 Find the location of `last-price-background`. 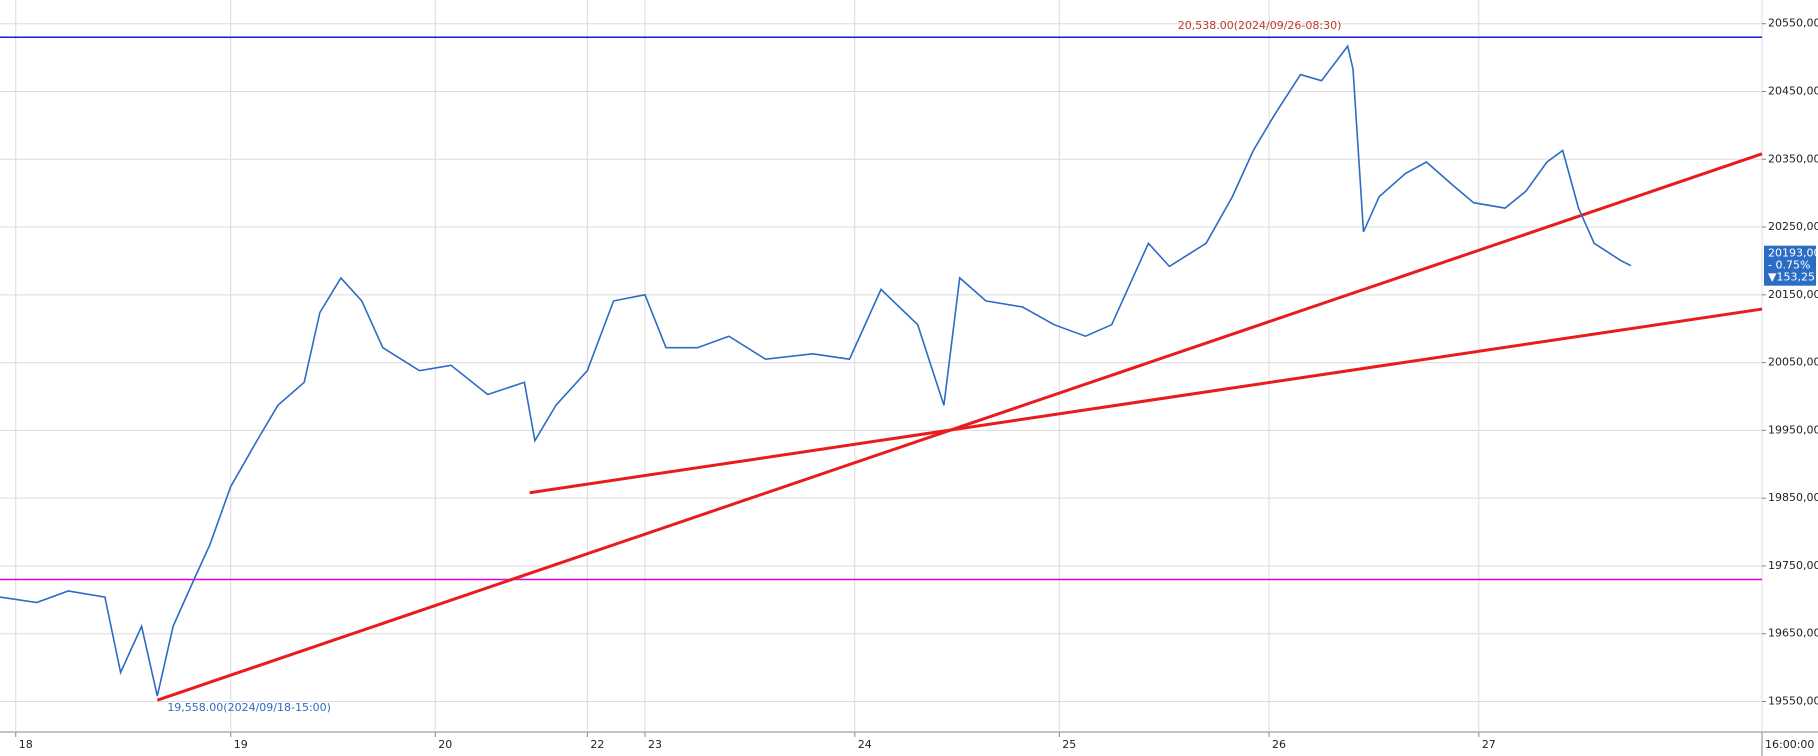

last-price-background is located at coordinates (1790, 265).